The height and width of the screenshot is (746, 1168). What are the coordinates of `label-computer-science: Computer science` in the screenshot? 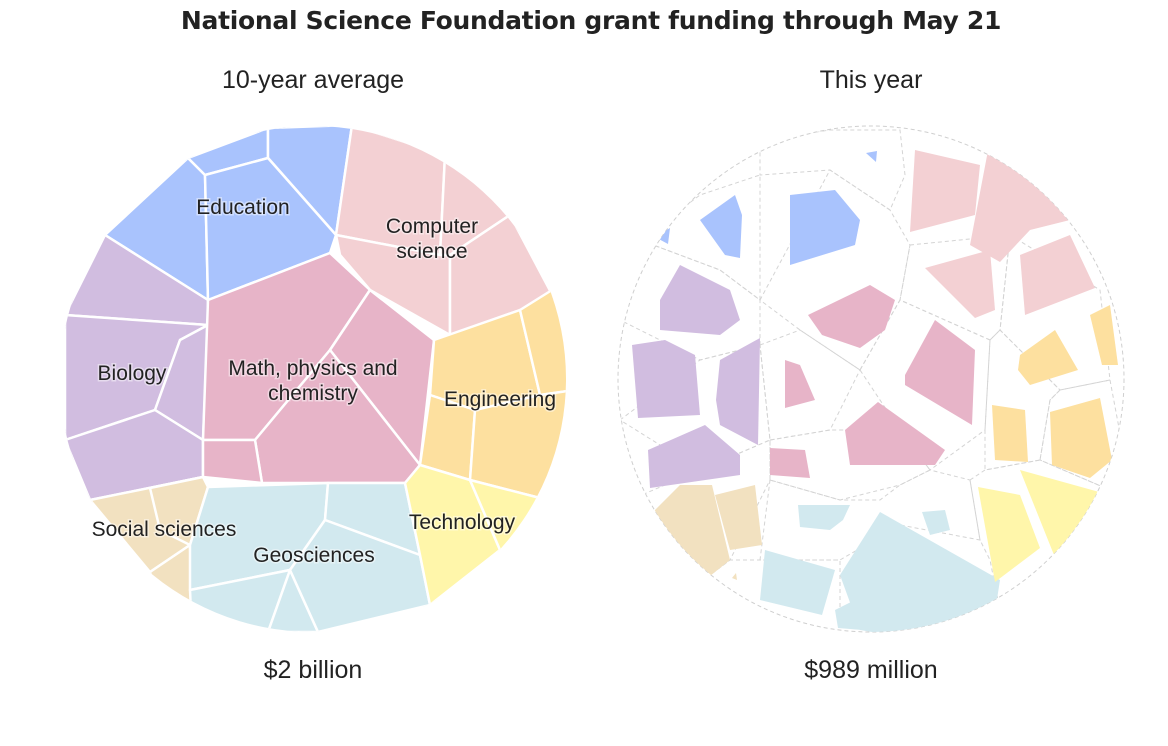 It's located at (432, 239).